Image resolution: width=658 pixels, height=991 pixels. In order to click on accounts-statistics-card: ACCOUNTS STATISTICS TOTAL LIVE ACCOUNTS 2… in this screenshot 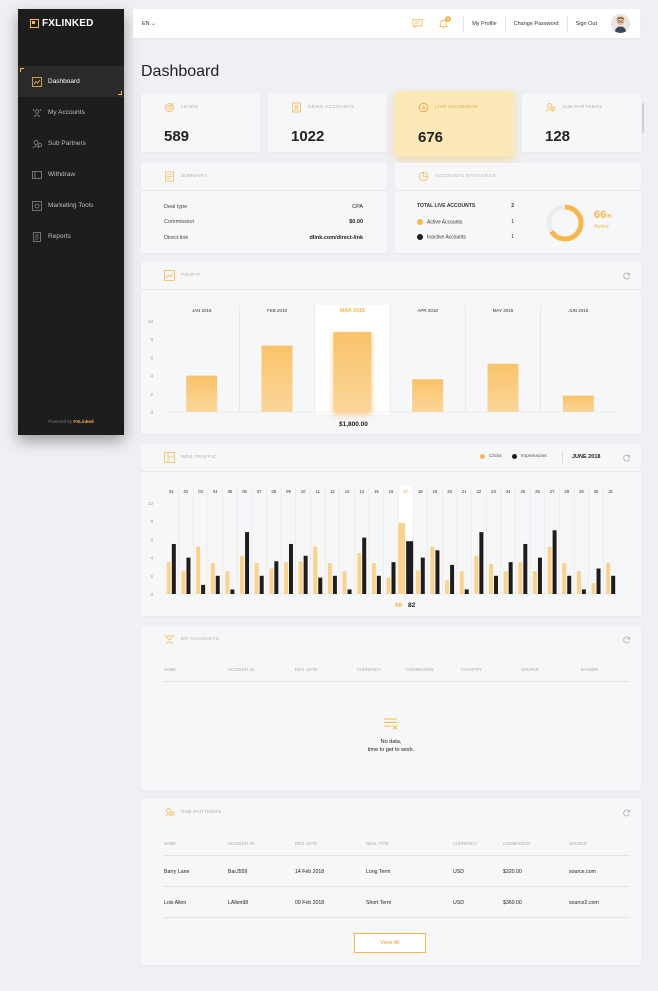, I will do `click(518, 208)`.